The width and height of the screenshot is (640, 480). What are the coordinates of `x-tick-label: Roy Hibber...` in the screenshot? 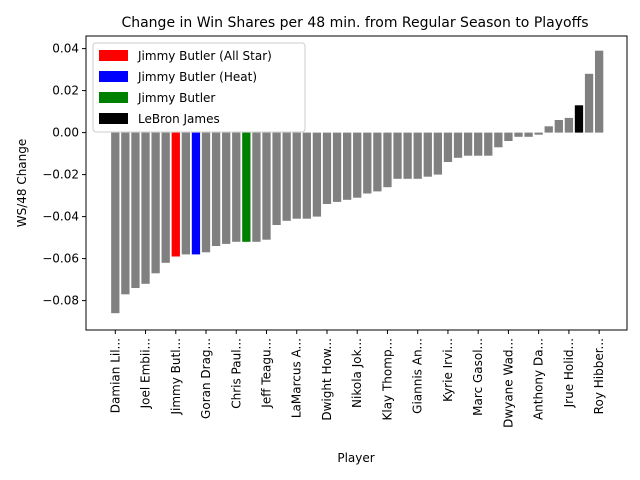 It's located at (599, 376).